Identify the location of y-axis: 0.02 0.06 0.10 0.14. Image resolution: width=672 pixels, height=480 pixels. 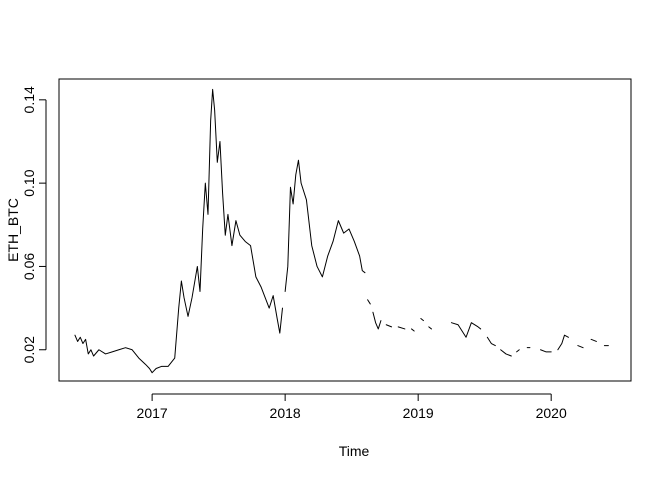
(34, 224).